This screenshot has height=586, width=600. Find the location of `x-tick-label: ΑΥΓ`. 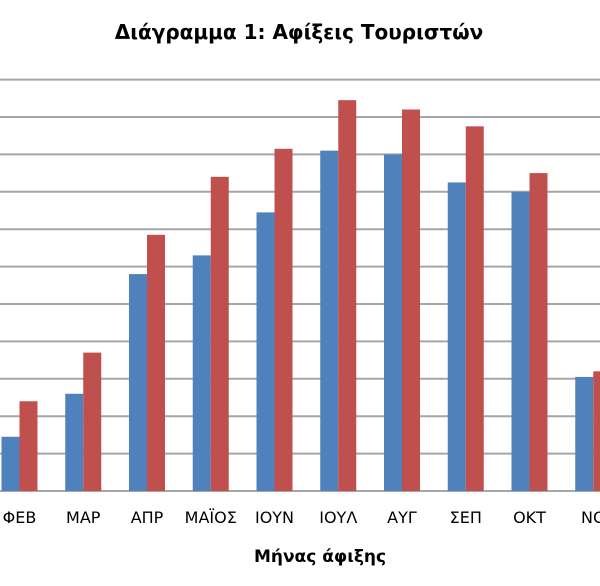

x-tick-label: ΑΥΓ is located at coordinates (402, 517).